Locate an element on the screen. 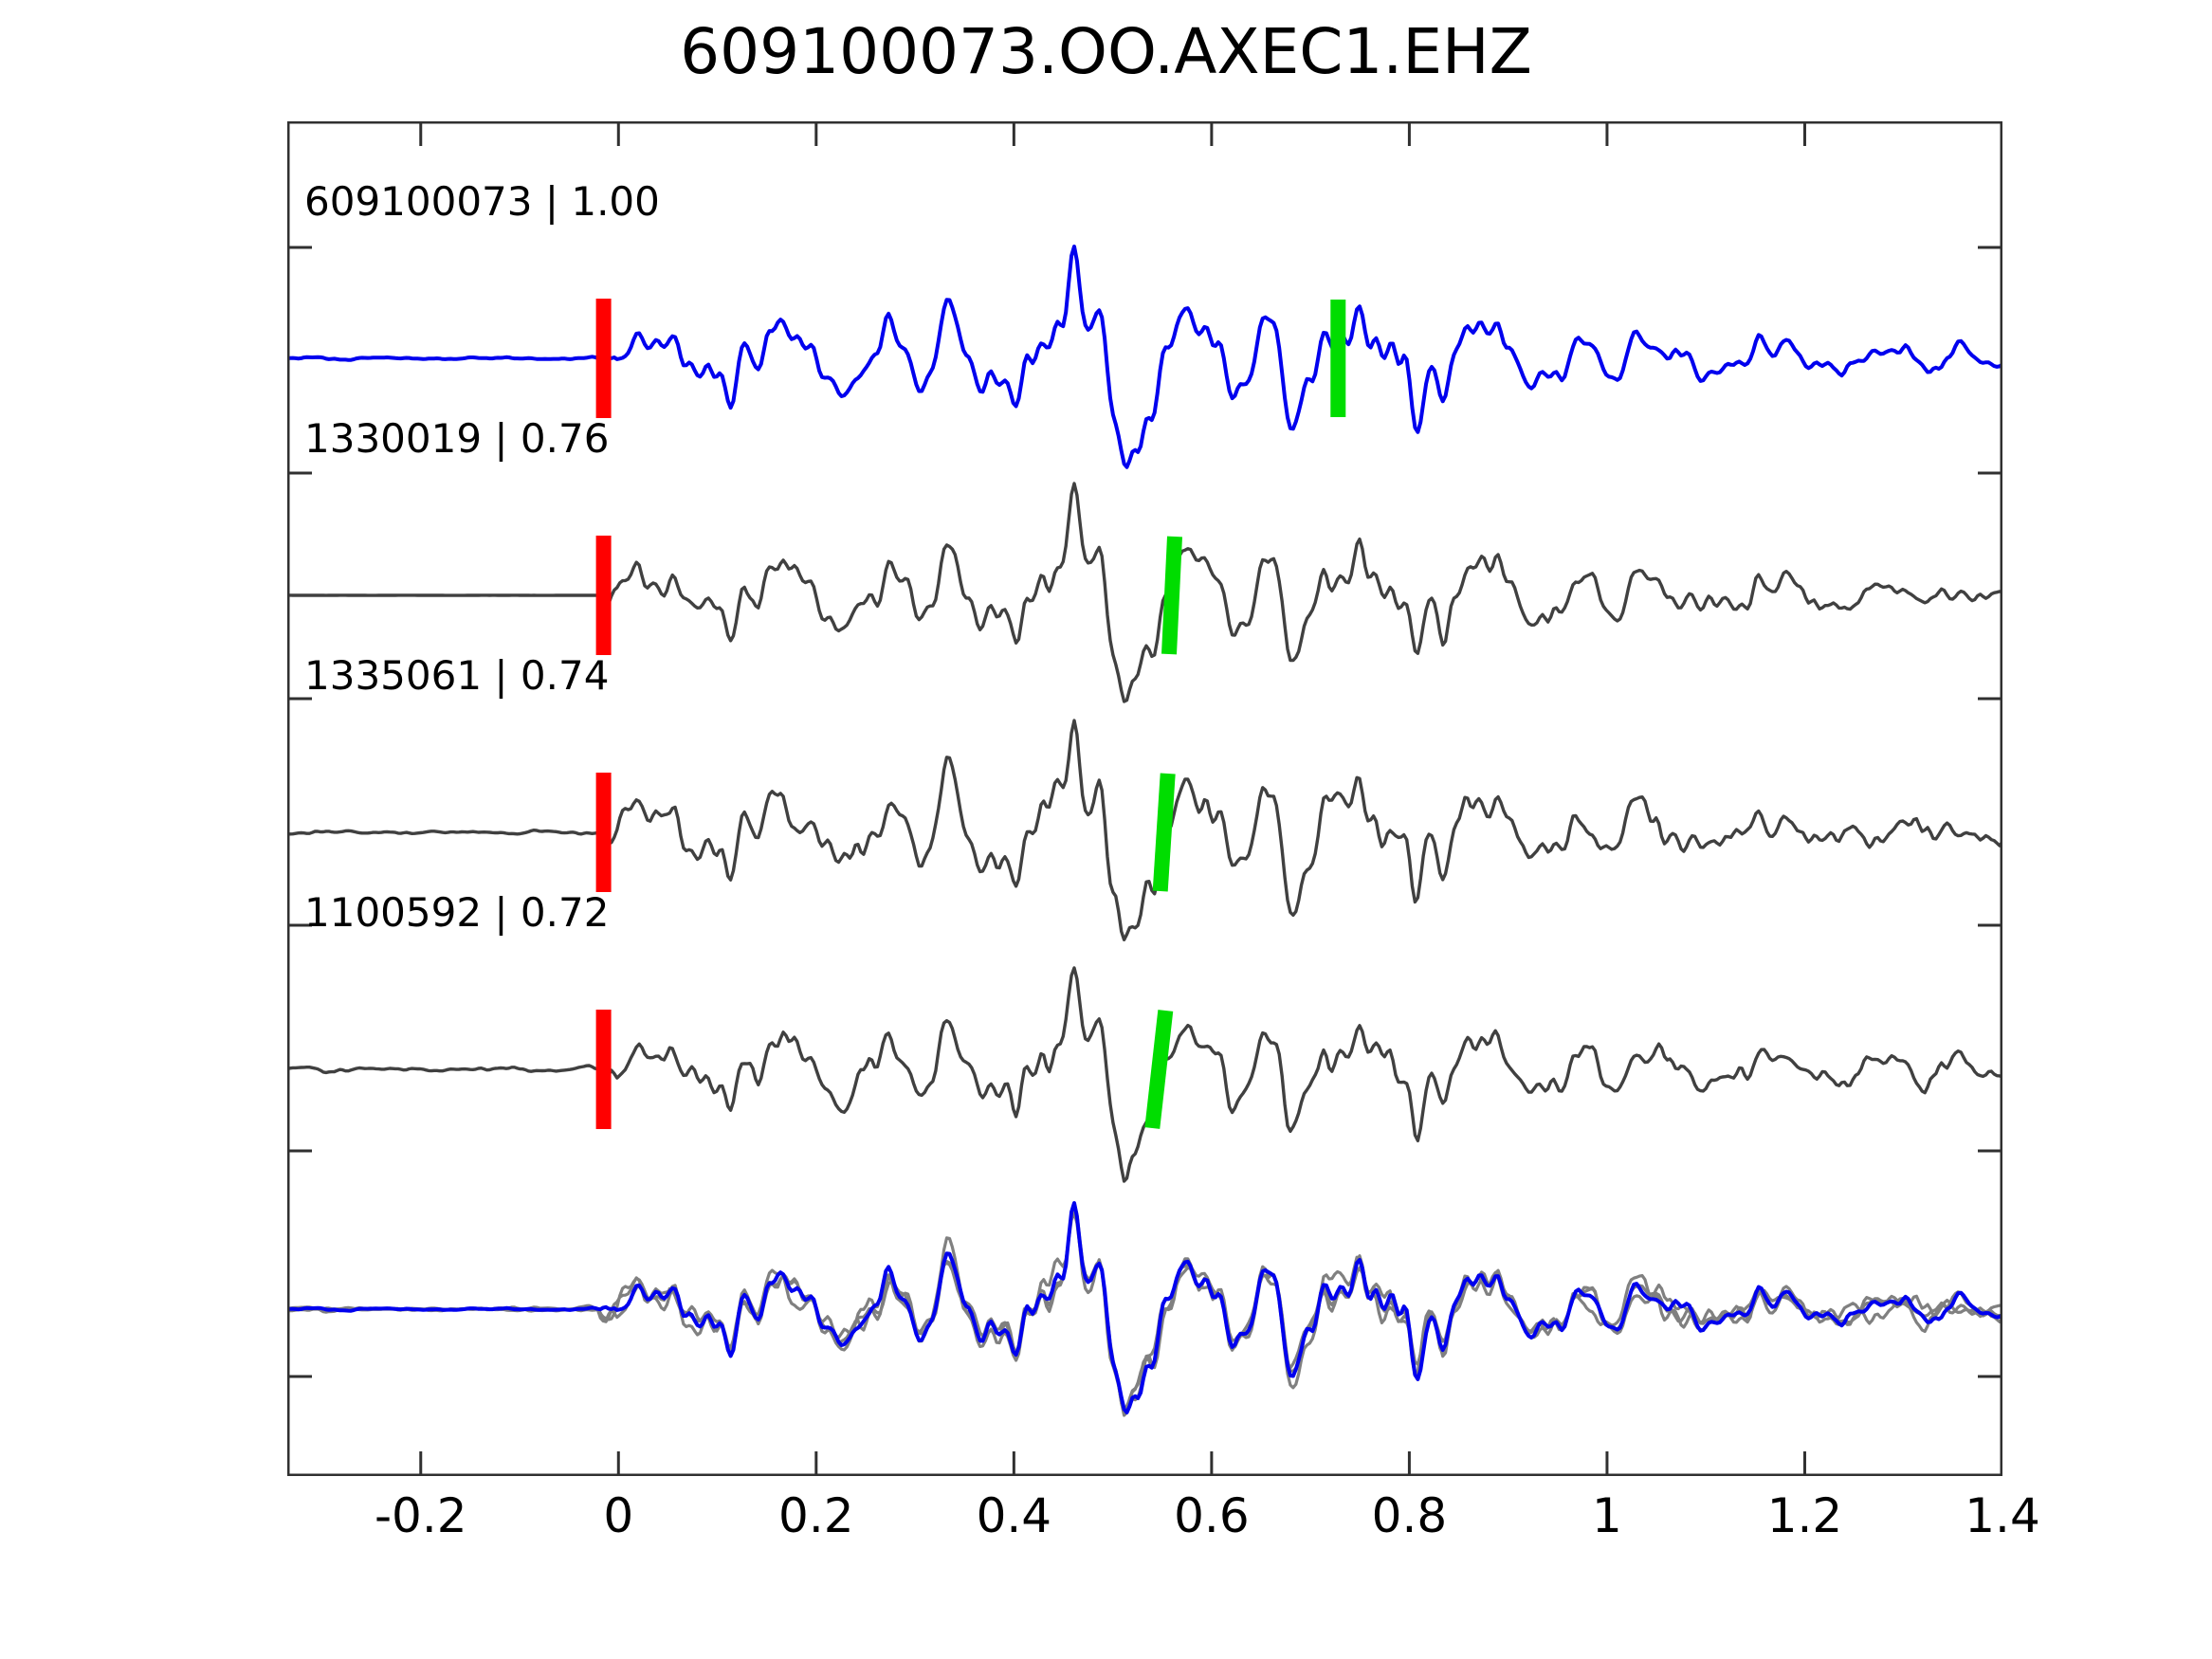  x-tick-label: 1.2 is located at coordinates (1804, 1515).